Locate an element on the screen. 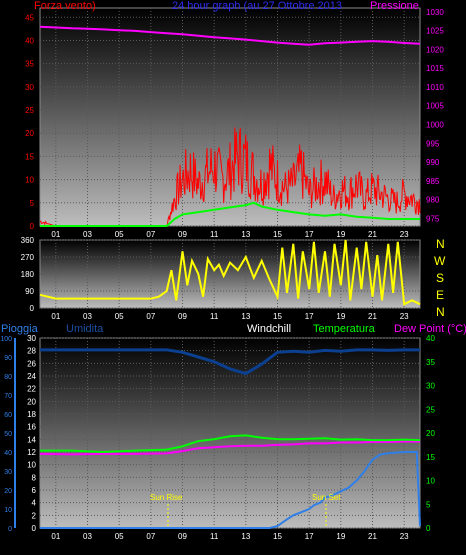 The image size is (466, 555). pressure-axis-tick: 995 is located at coordinates (433, 143).